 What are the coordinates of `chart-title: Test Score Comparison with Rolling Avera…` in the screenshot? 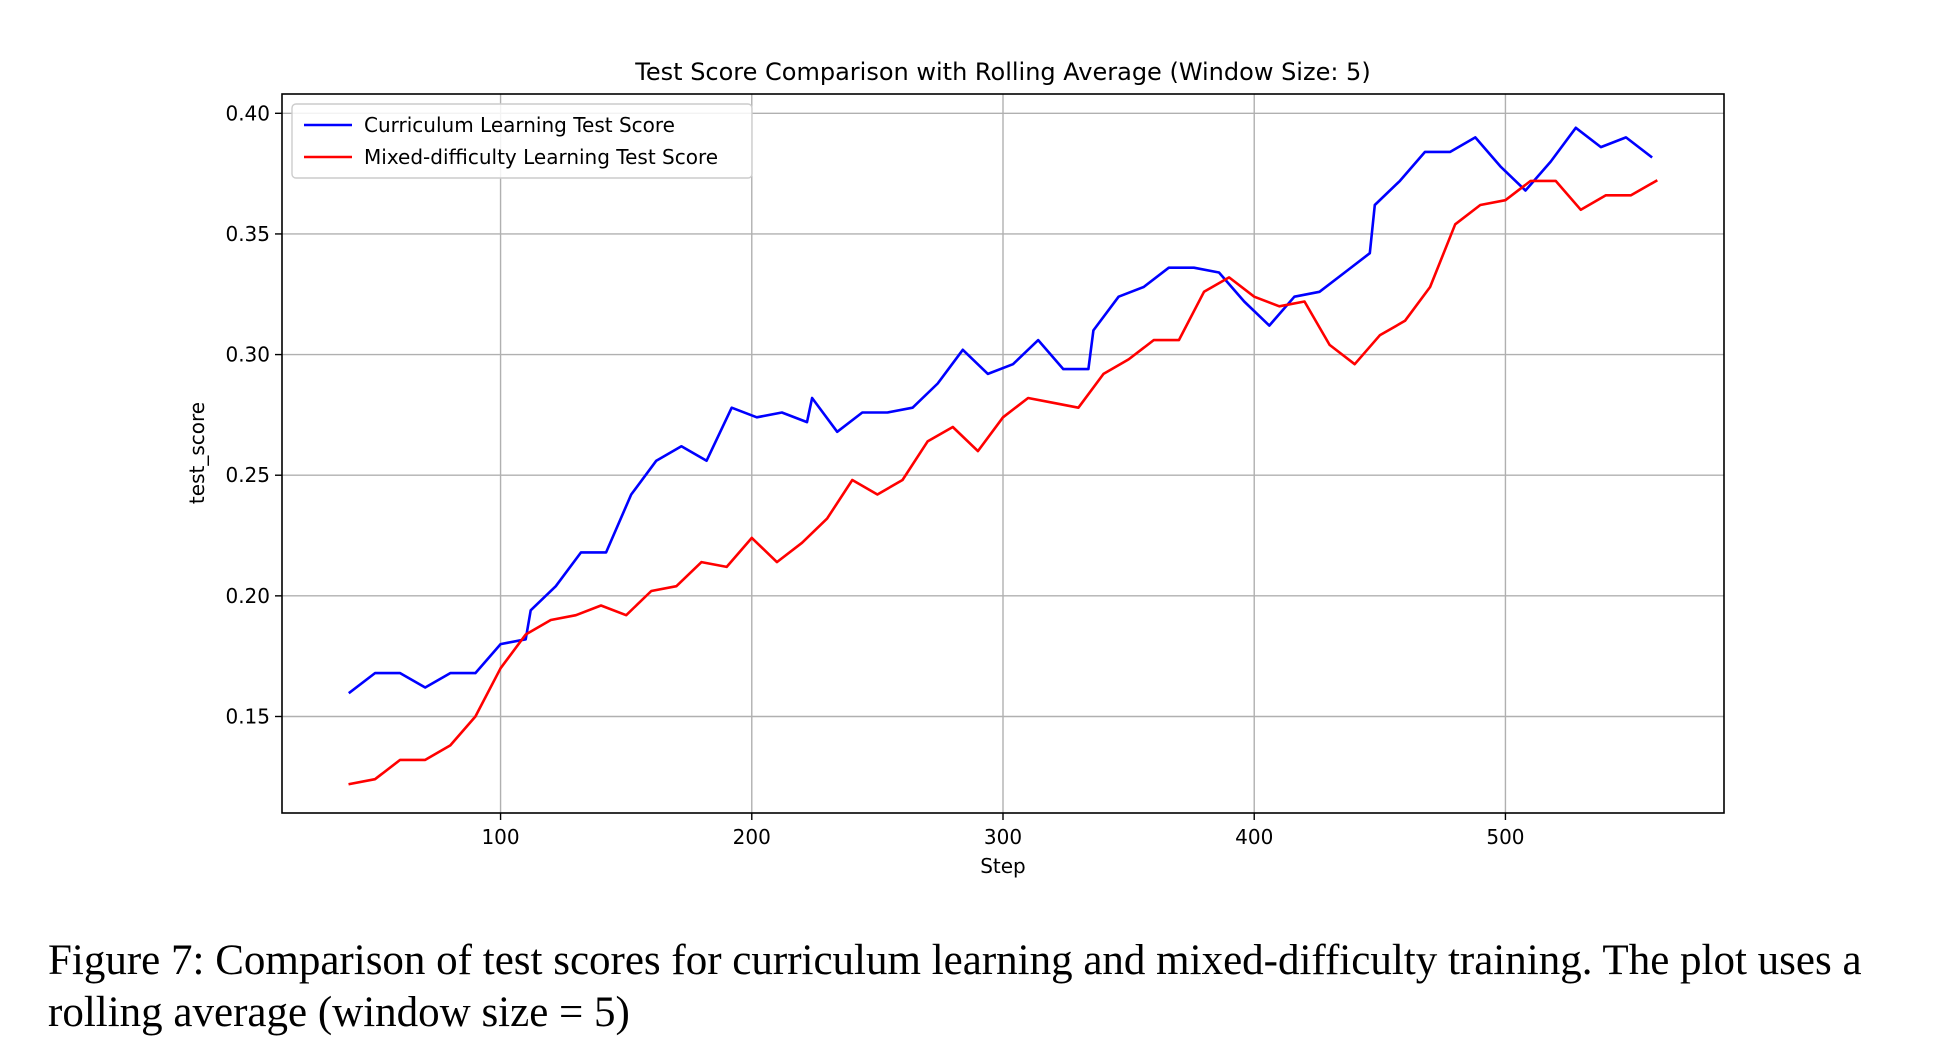 It's located at (1002, 72).